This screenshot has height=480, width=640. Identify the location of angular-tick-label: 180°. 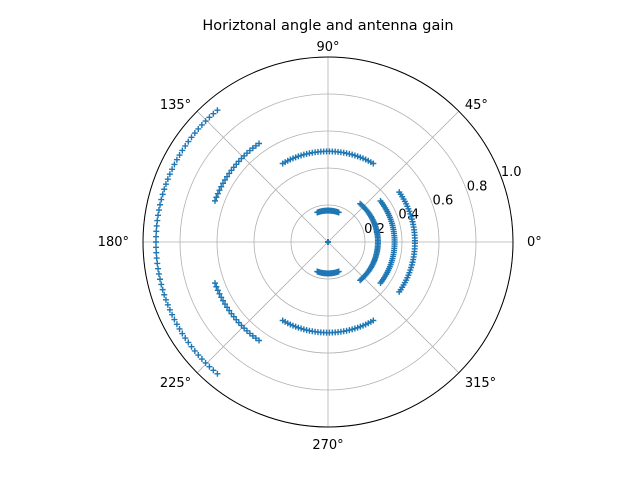
(113, 242).